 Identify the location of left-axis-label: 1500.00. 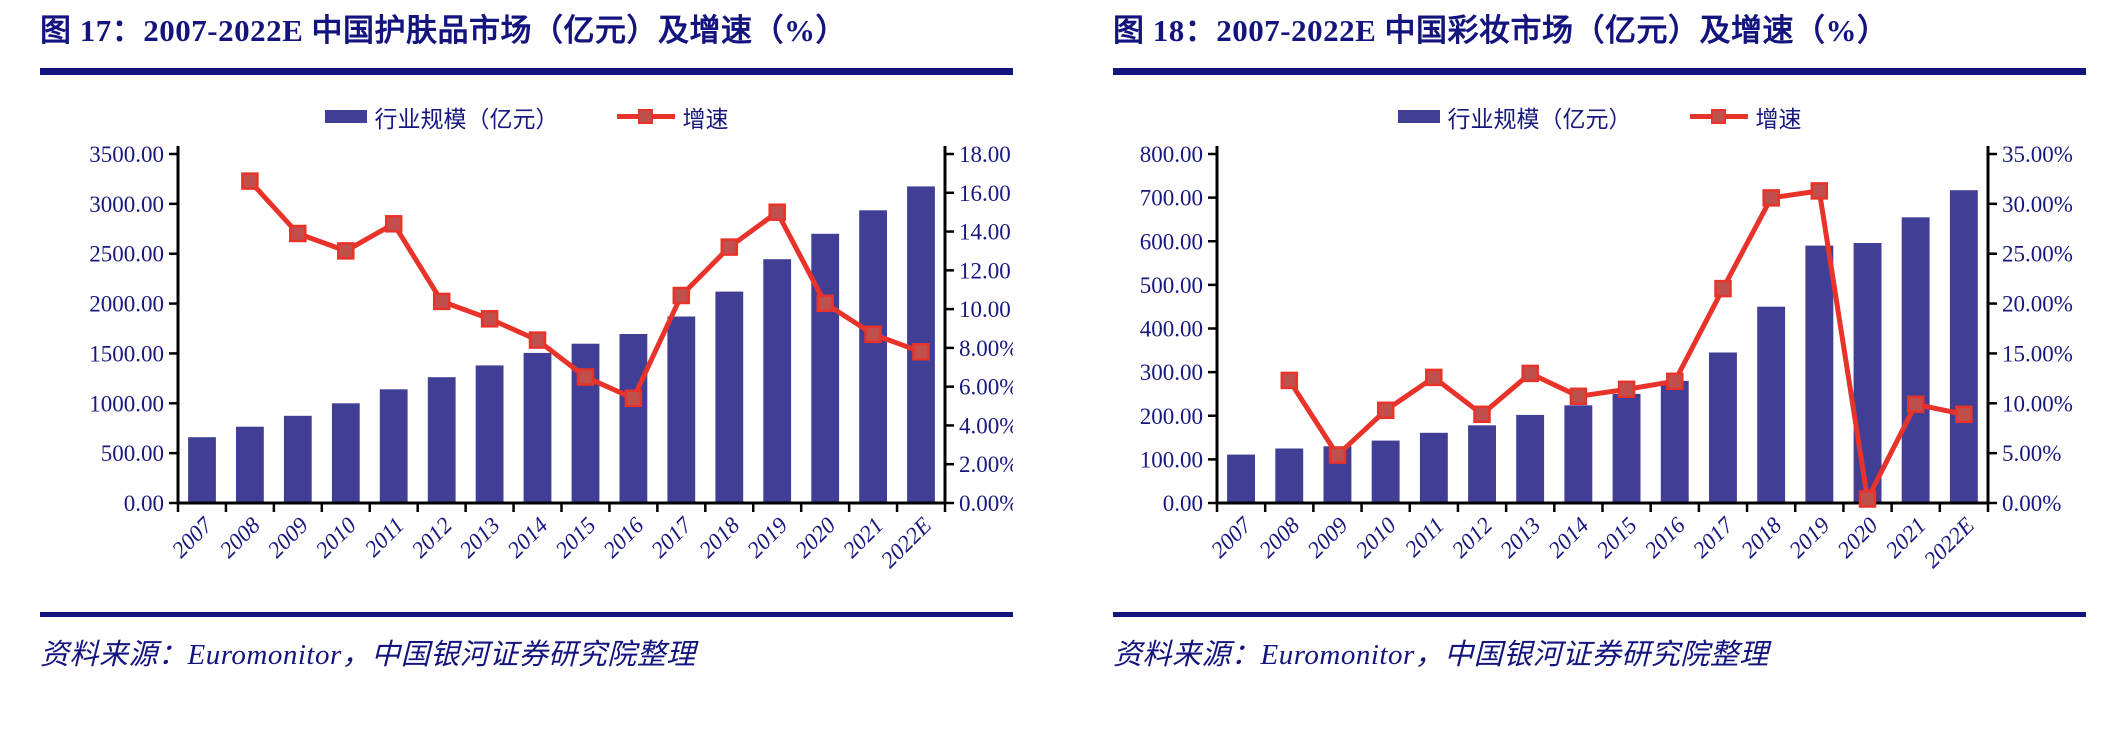
(126, 353).